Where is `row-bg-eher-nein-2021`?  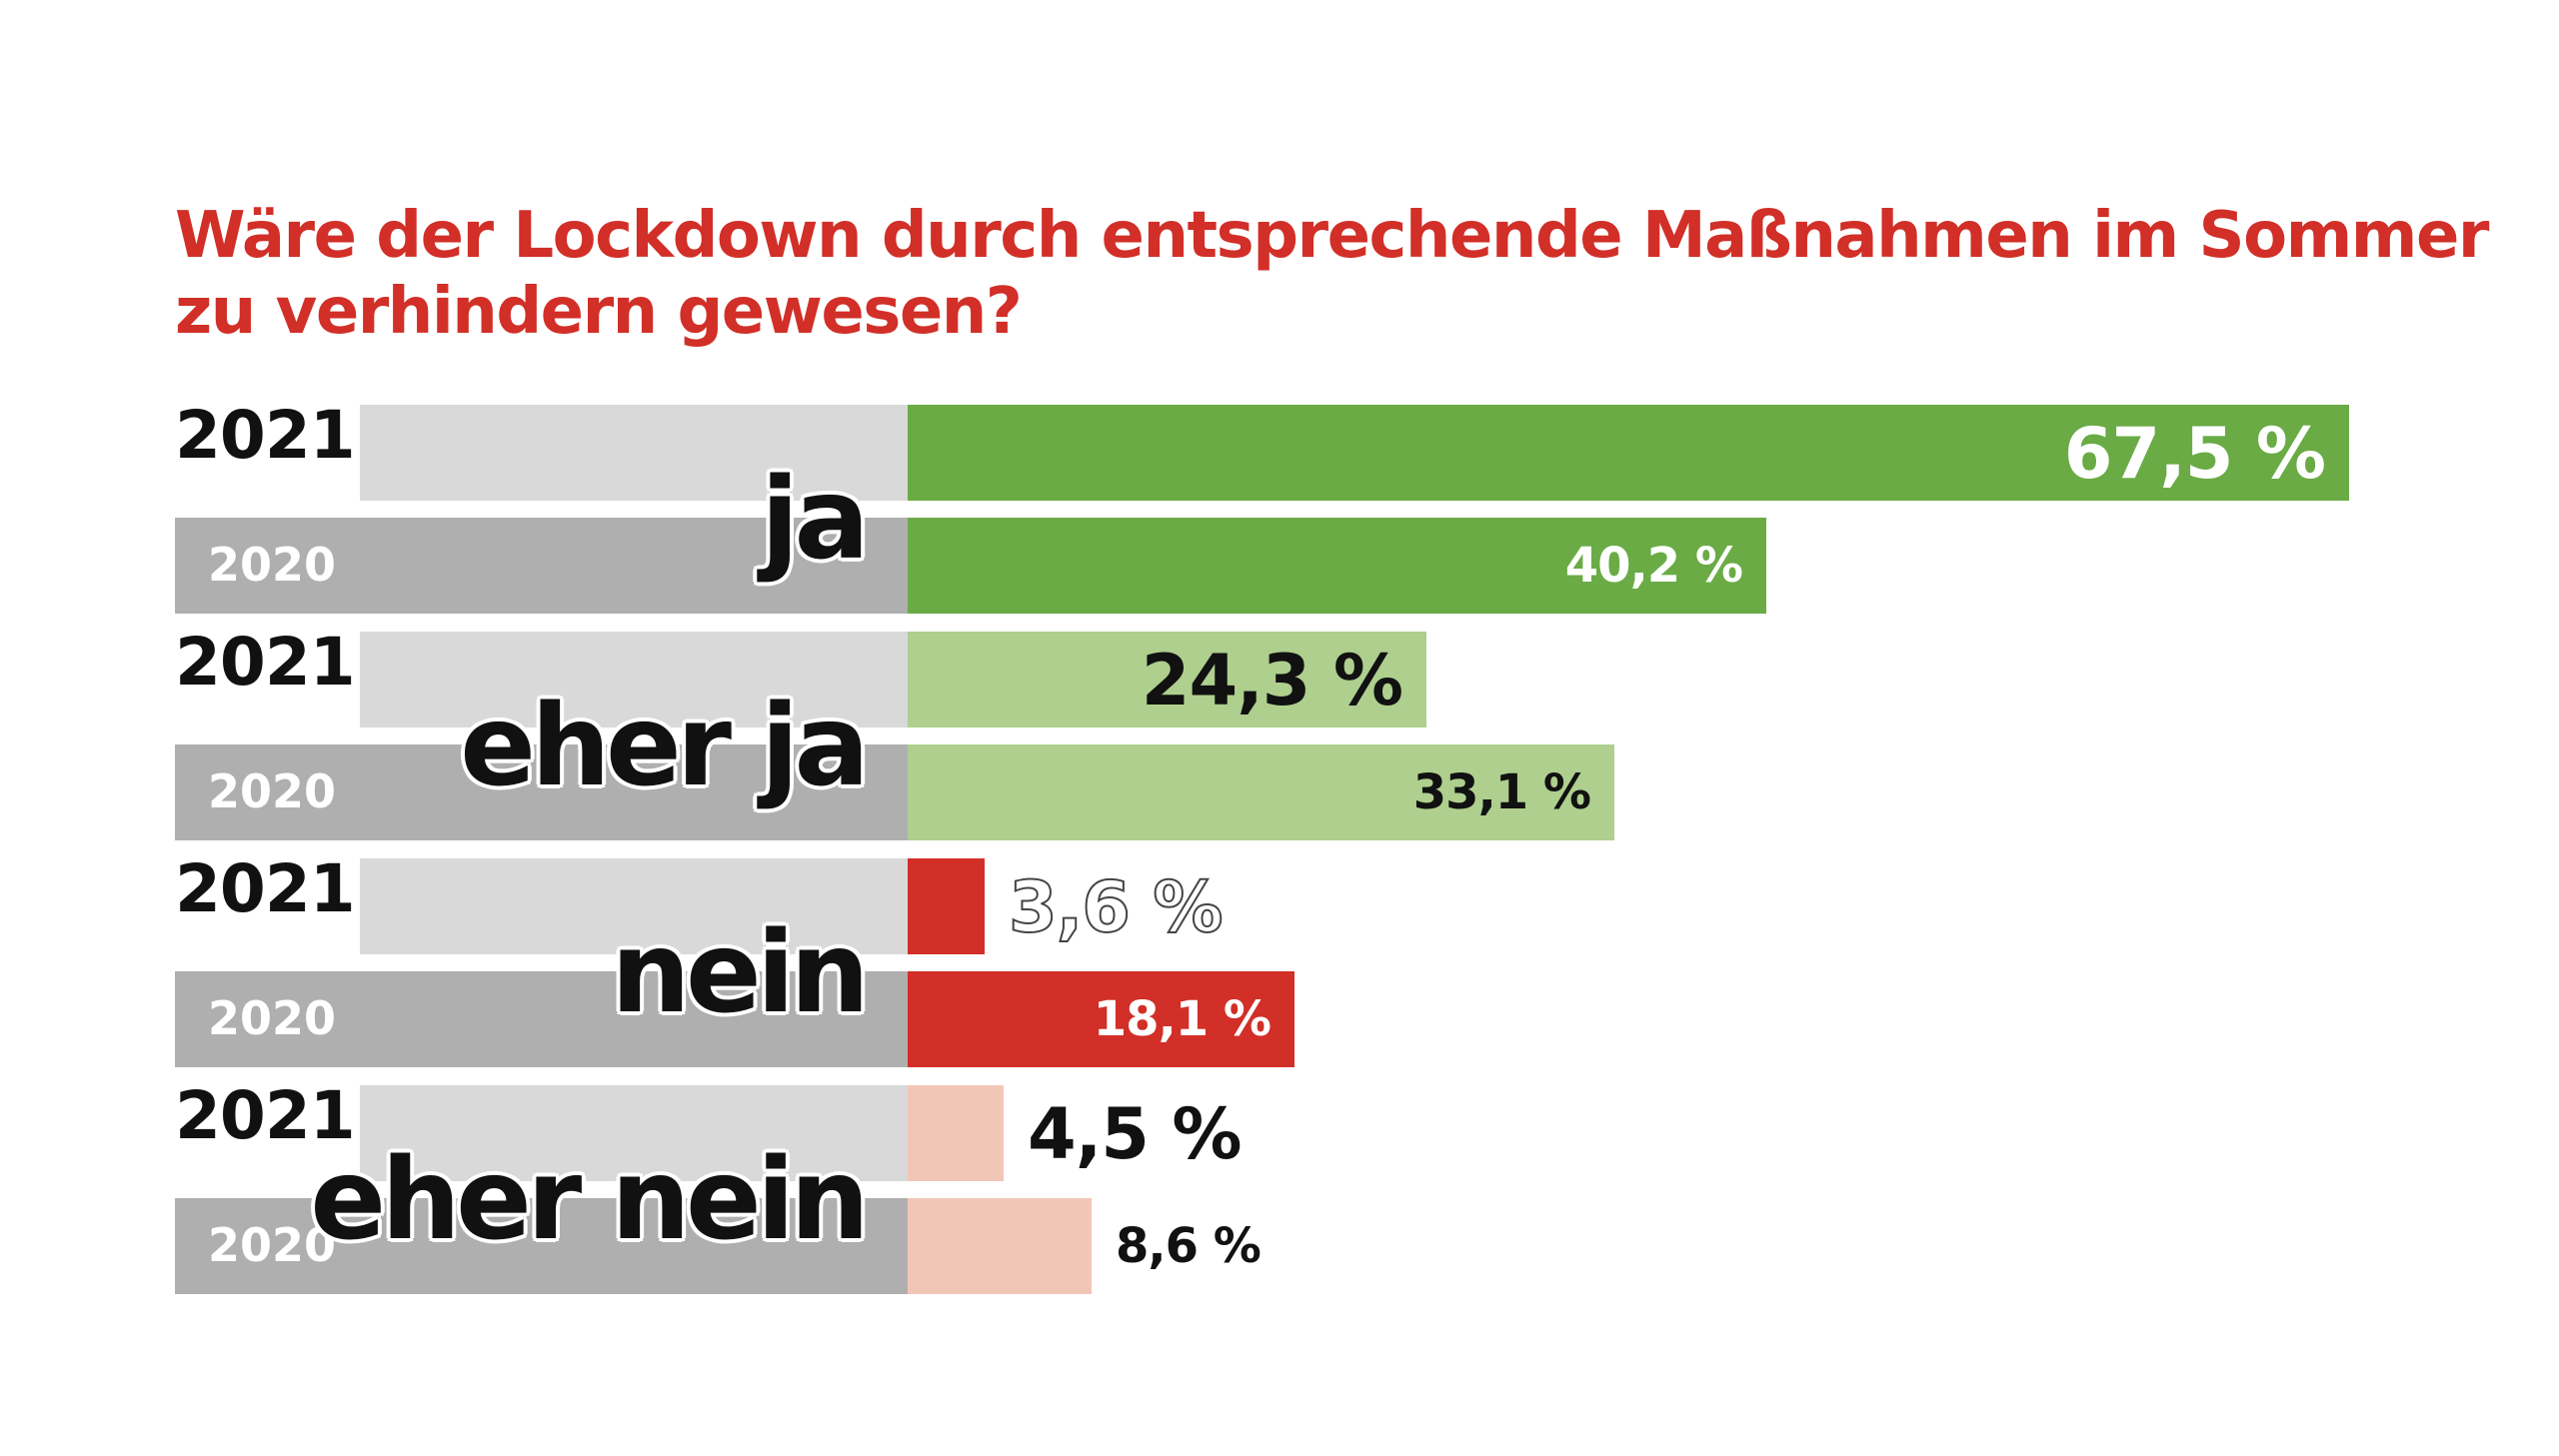
row-bg-eher-nein-2021 is located at coordinates (634, 1133).